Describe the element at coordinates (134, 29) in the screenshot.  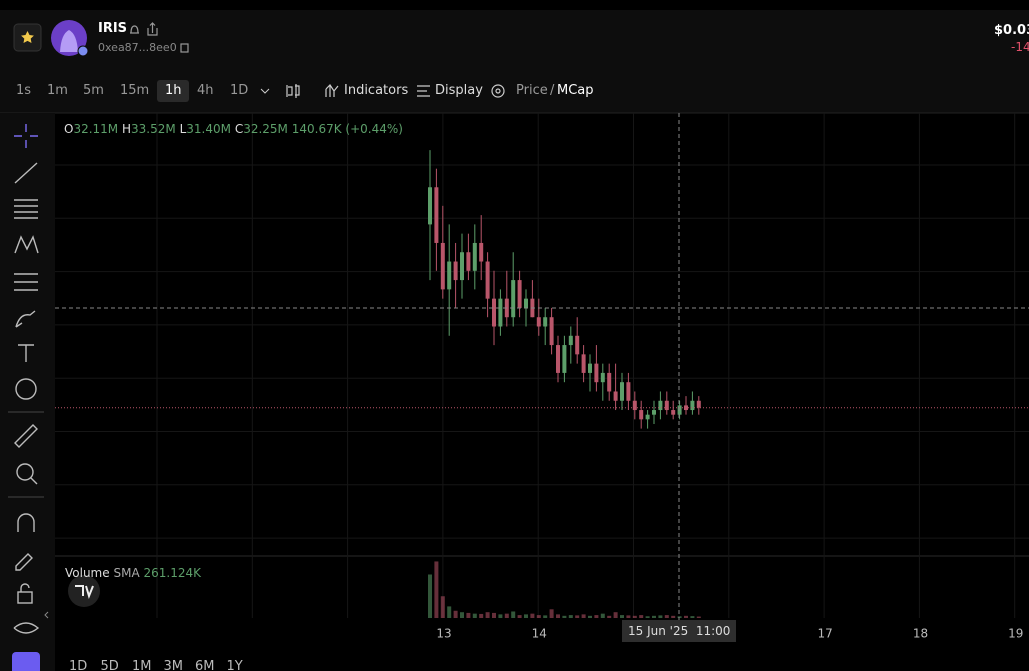
I see `alert-icon` at that location.